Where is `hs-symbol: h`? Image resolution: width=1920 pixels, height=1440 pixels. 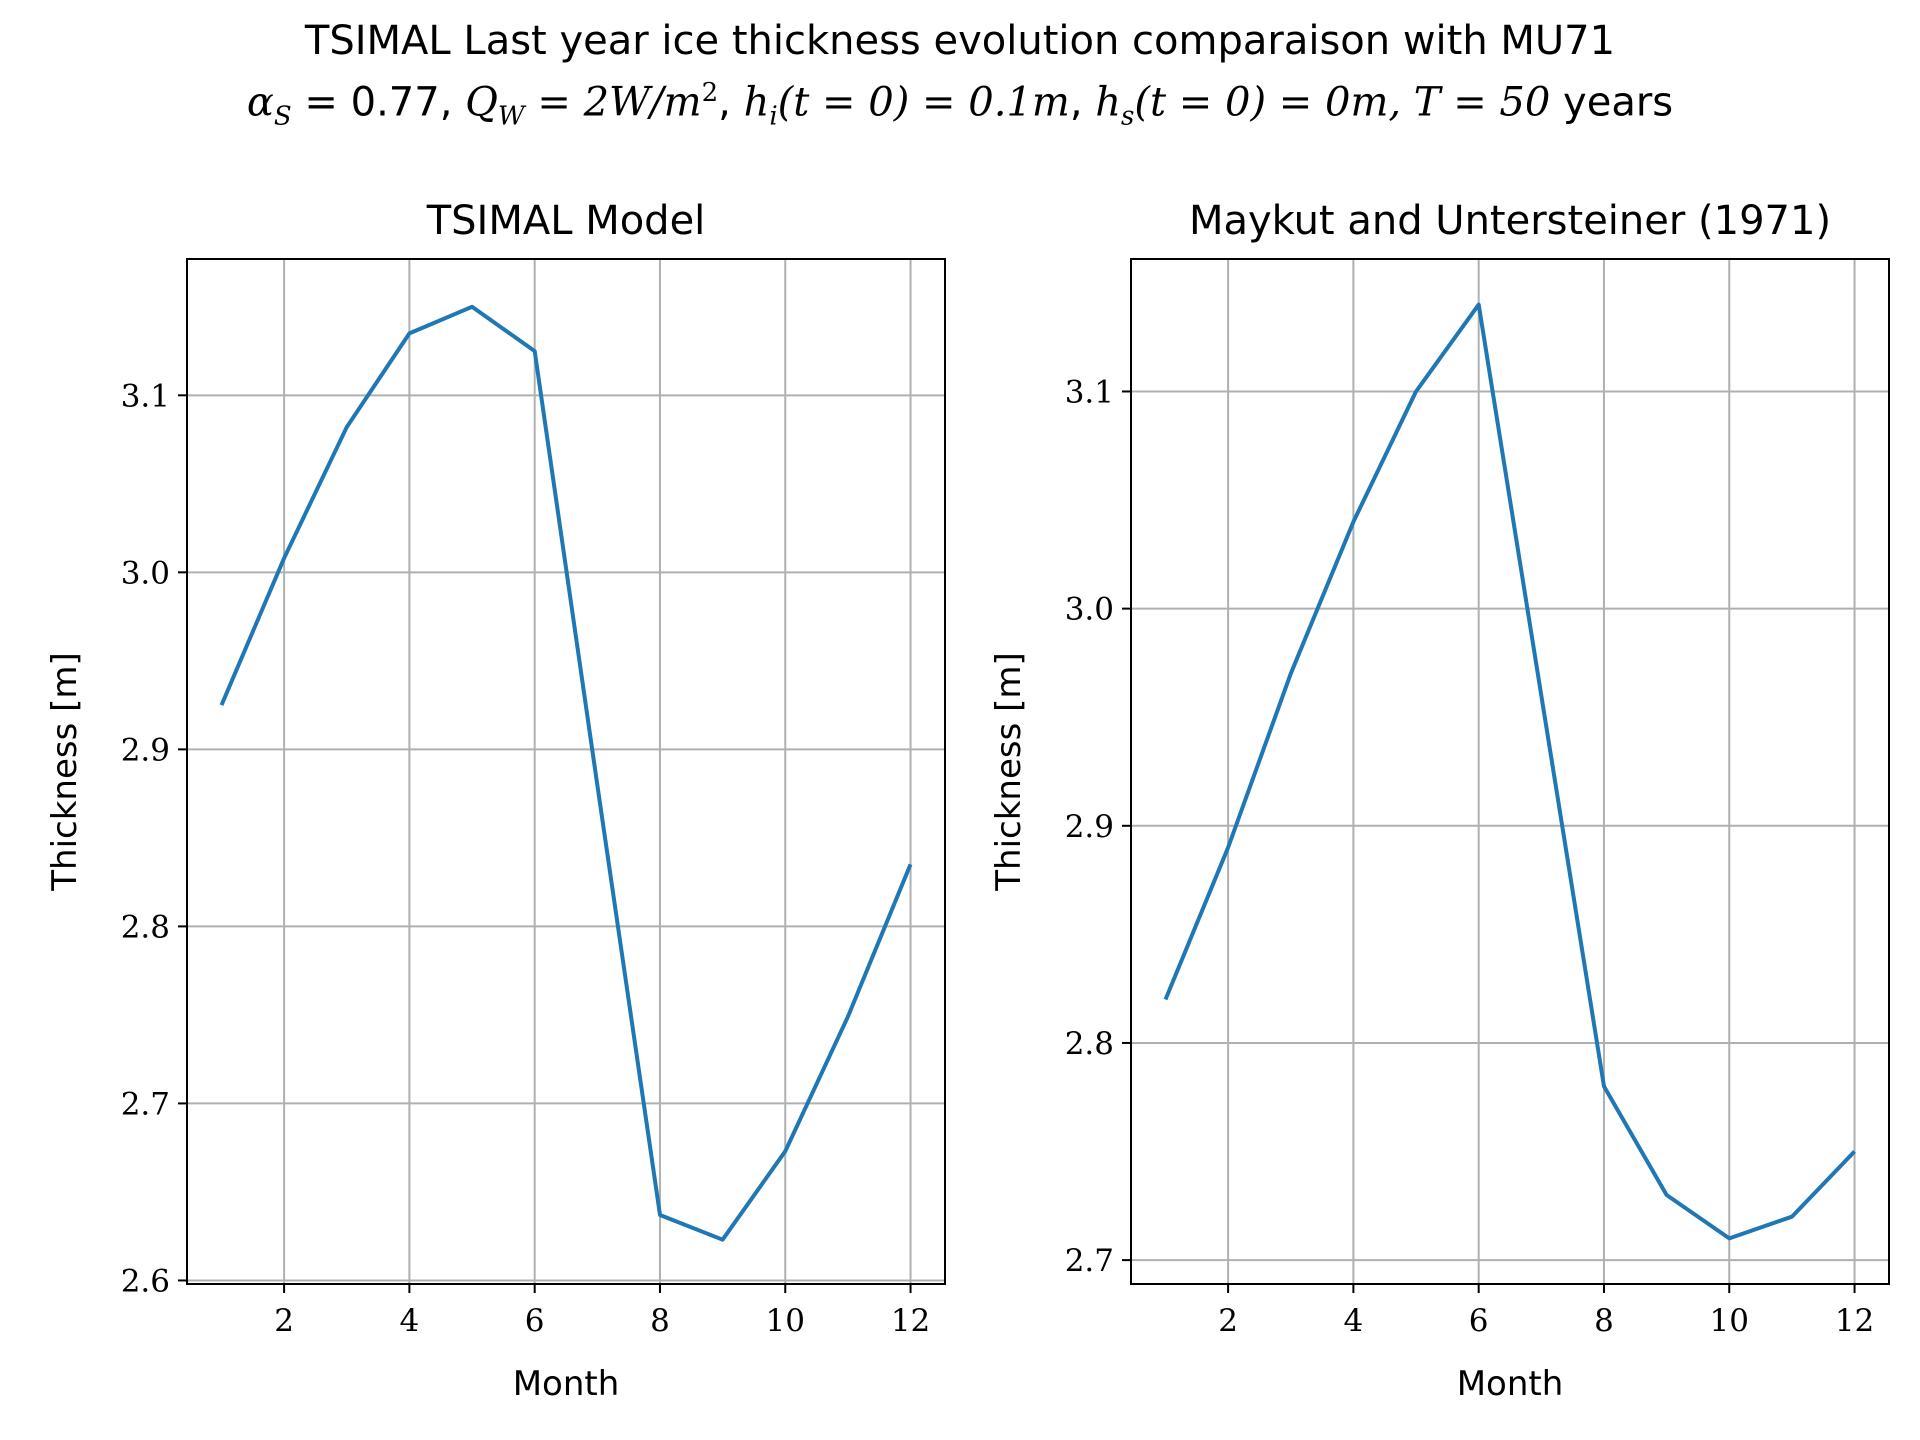 hs-symbol: h is located at coordinates (1108, 102).